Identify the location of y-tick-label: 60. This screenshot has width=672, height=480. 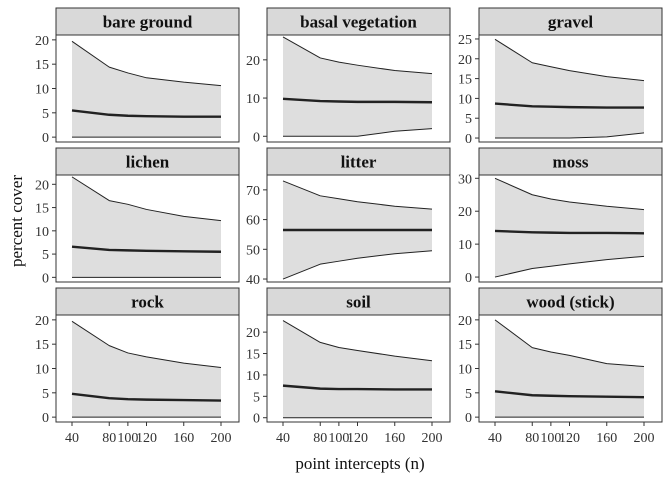
(253, 221).